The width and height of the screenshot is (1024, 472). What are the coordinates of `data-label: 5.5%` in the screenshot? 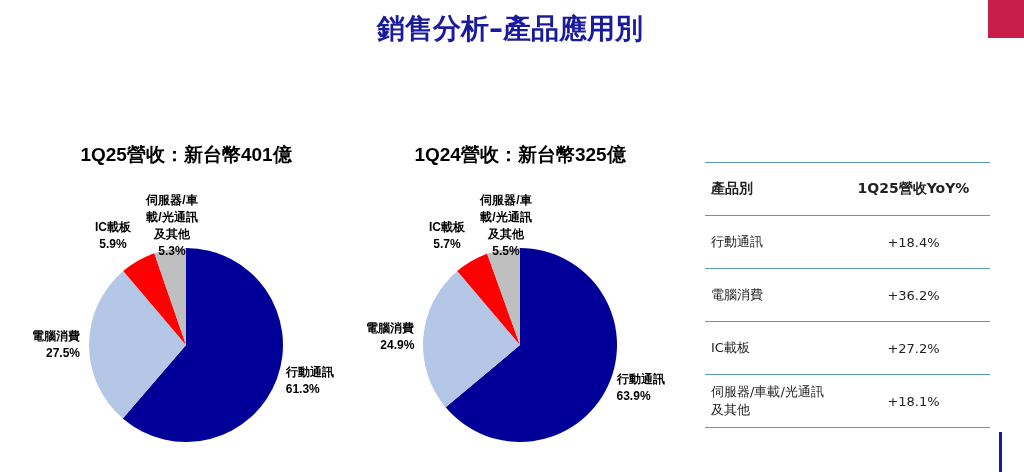 It's located at (506, 250).